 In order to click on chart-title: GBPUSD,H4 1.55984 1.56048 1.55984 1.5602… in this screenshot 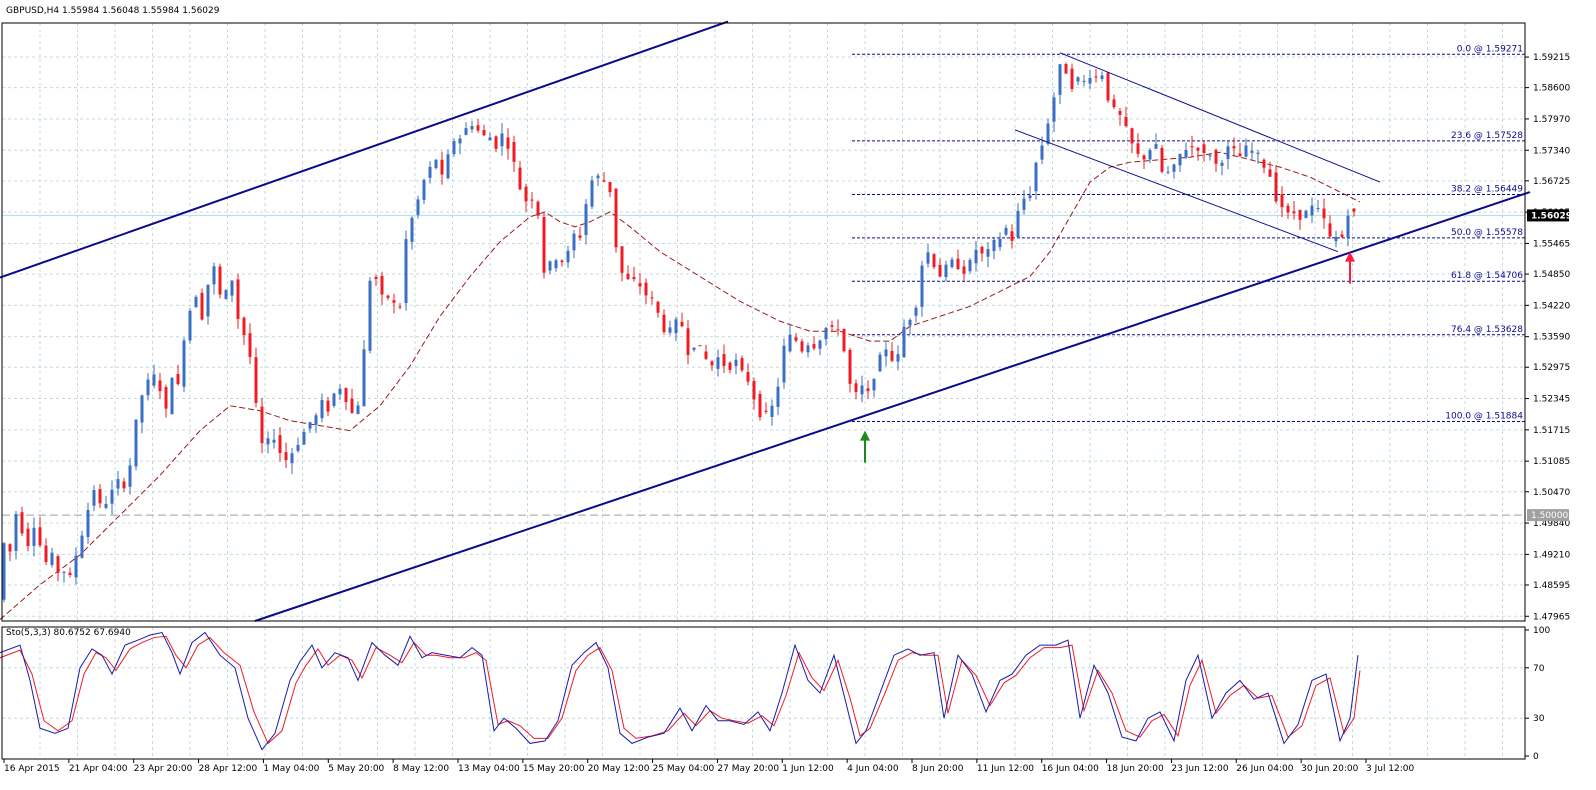, I will do `click(113, 11)`.